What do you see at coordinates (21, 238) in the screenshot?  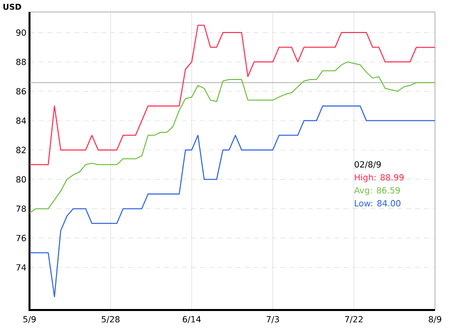 I see `y-tick-label: 76` at bounding box center [21, 238].